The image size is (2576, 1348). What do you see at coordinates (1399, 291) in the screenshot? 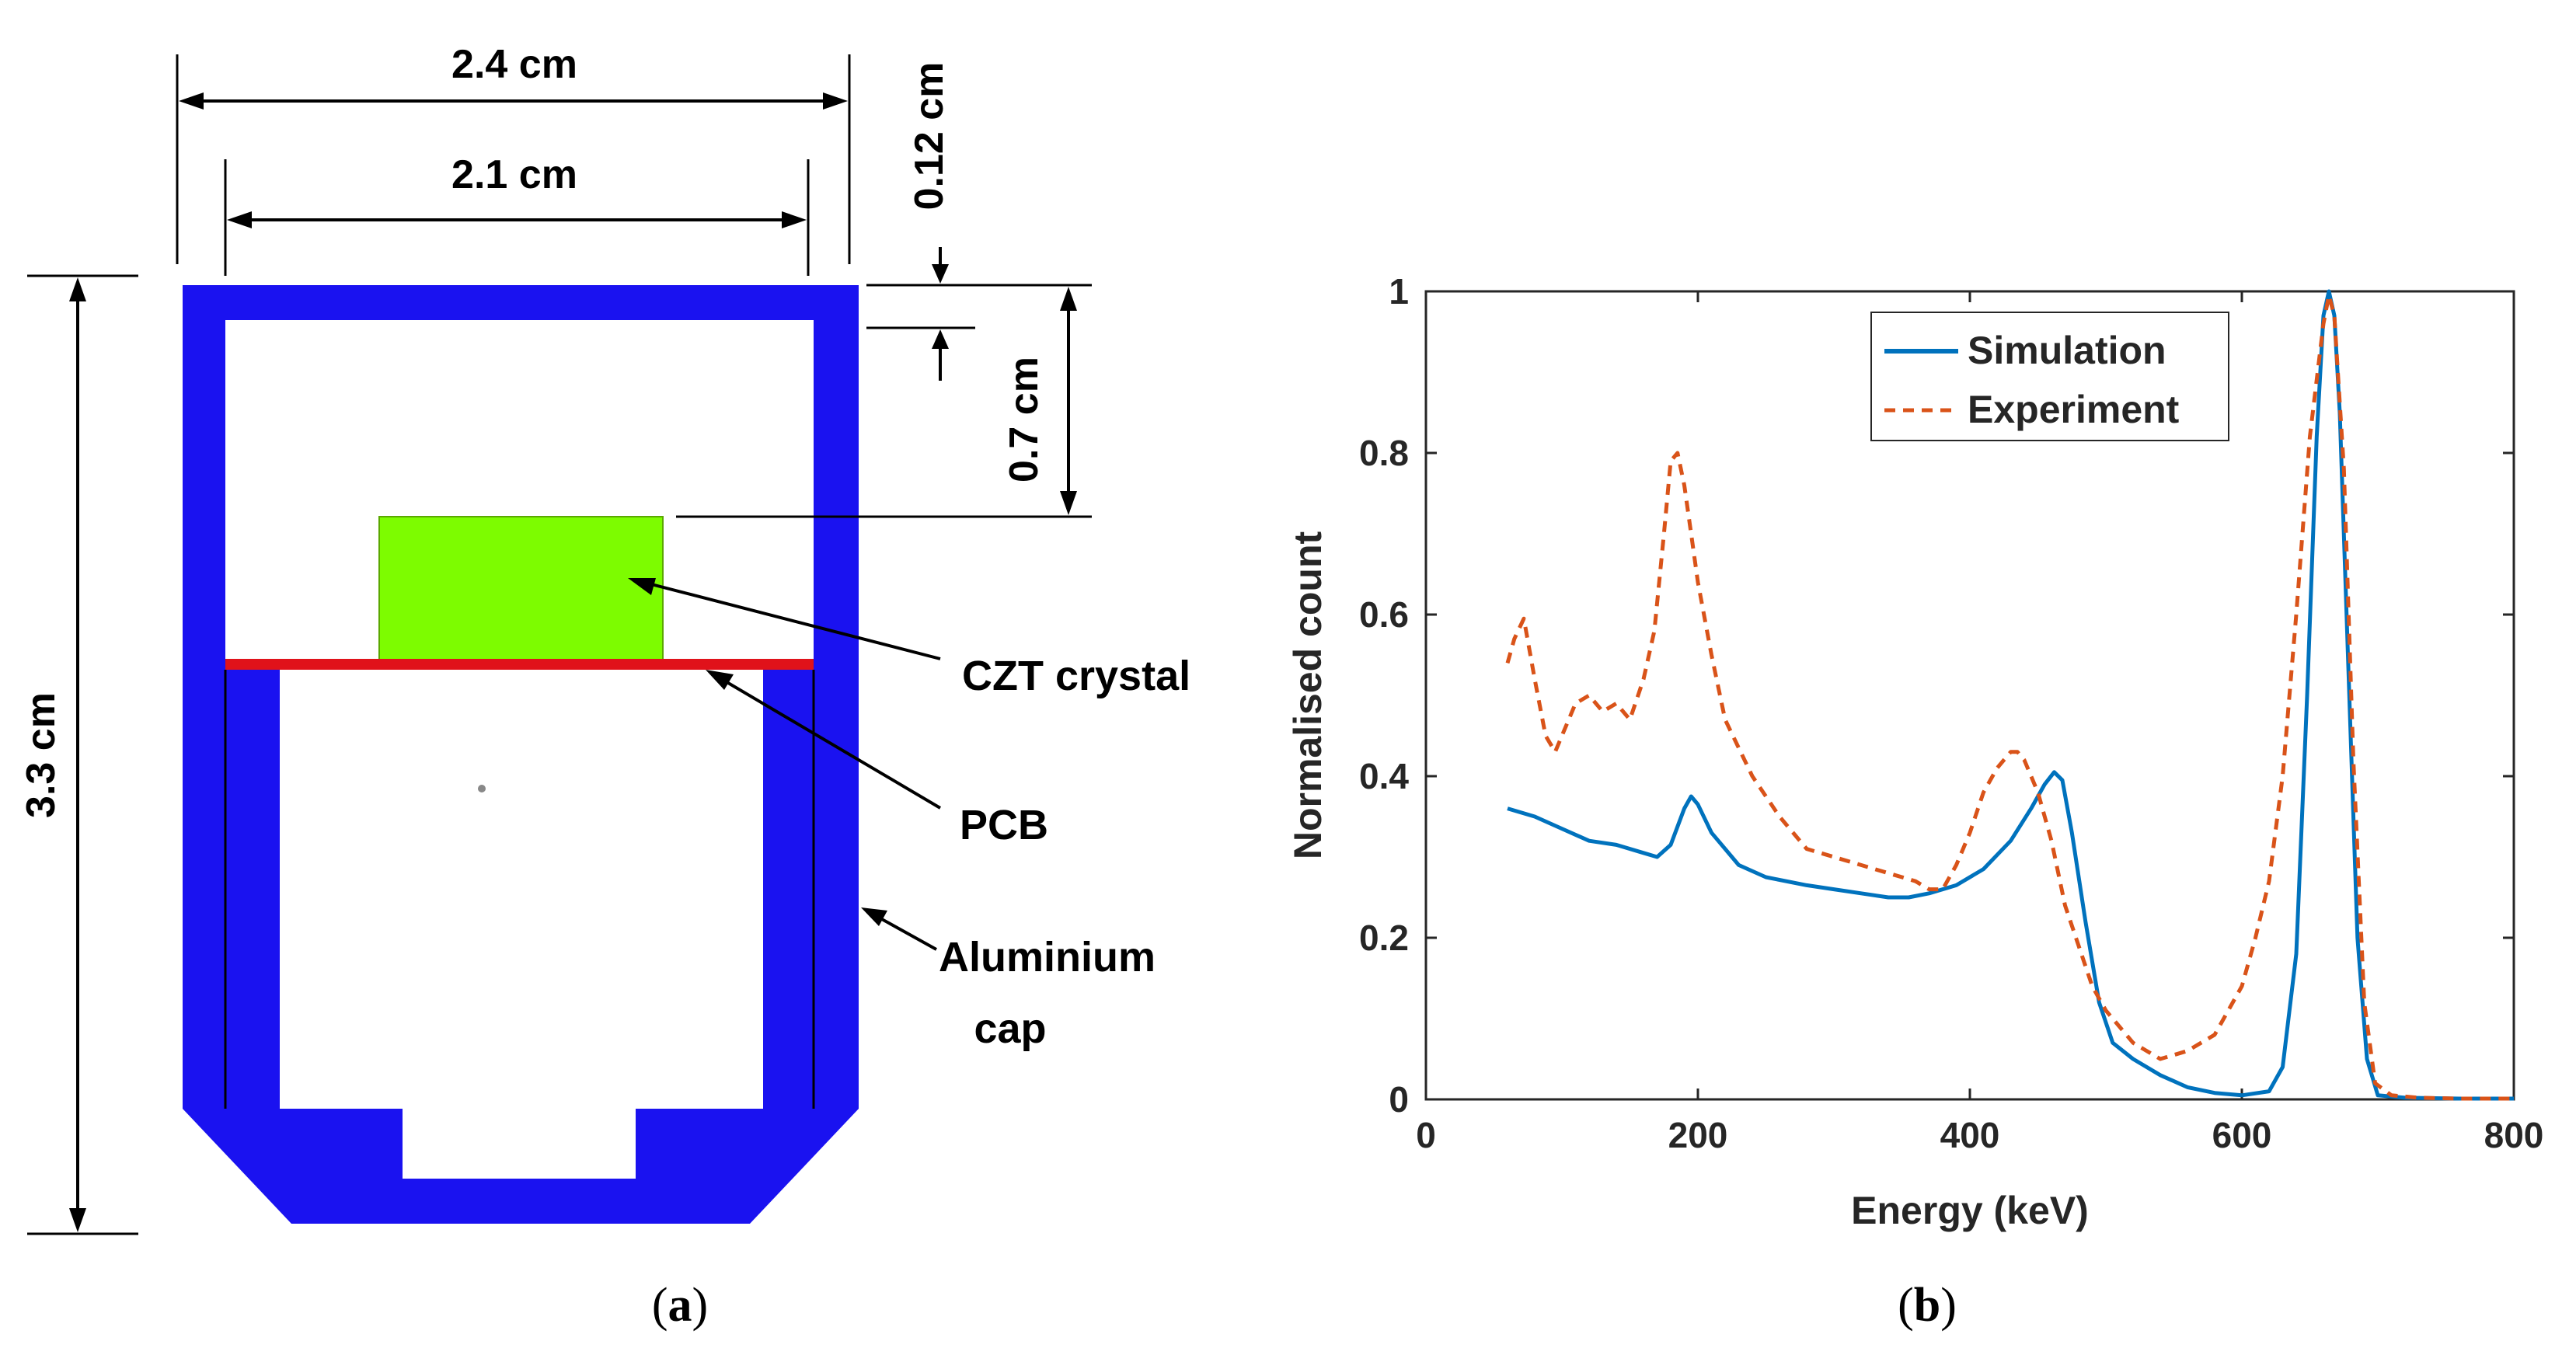
I see `y-tick-label: 1` at bounding box center [1399, 291].